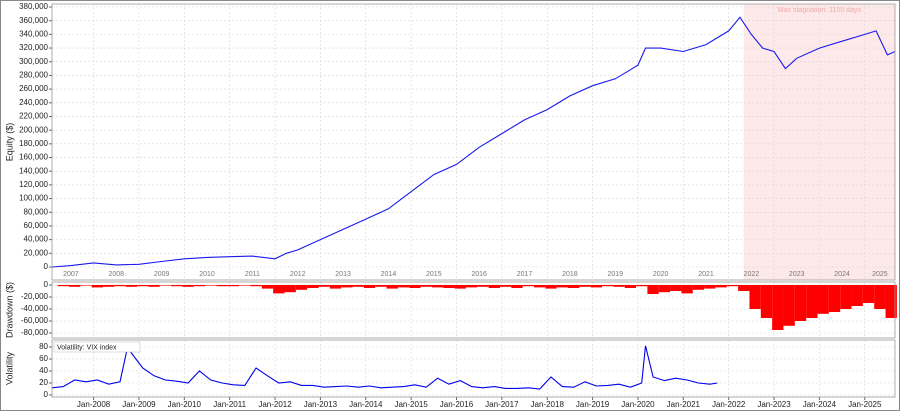 This screenshot has width=900, height=411. What do you see at coordinates (842, 274) in the screenshot?
I see `period-label: 2024` at bounding box center [842, 274].